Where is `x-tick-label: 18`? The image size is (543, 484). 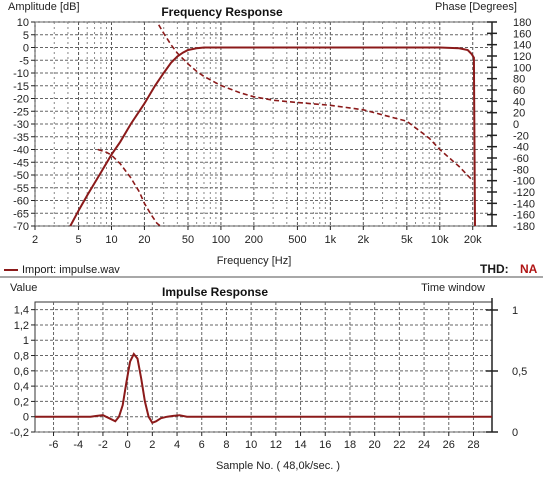
x-tick-label: 18 is located at coordinates (350, 445).